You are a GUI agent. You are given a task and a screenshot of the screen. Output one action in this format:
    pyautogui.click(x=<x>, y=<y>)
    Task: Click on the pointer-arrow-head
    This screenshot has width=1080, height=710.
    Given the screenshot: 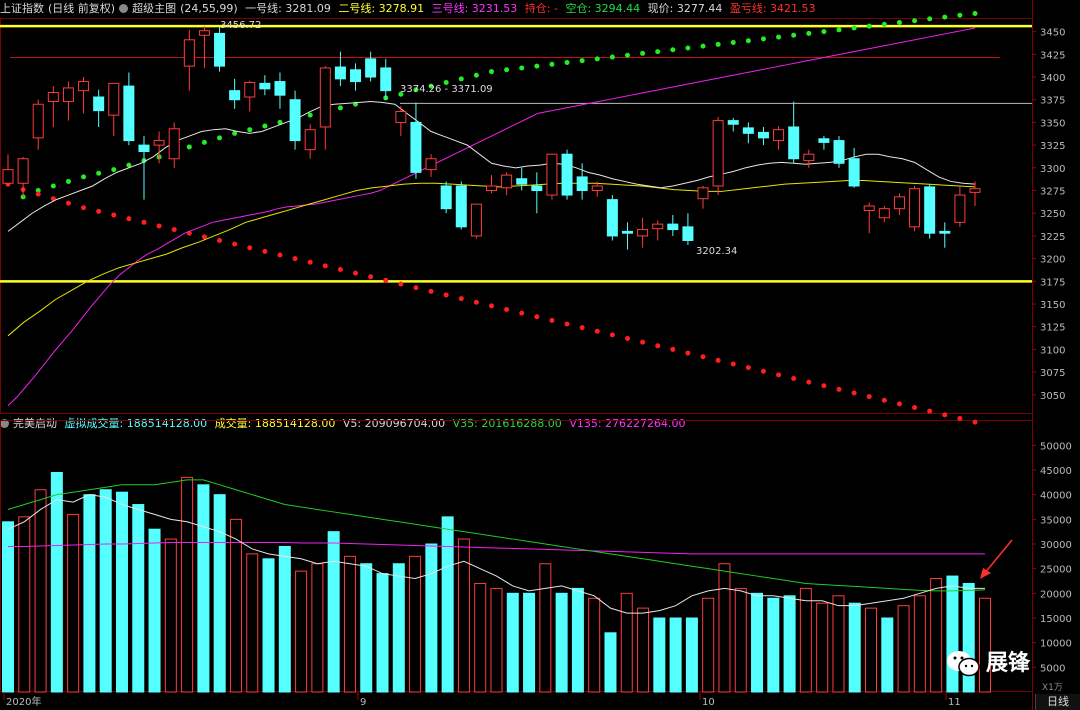 What is the action you would take?
    pyautogui.click(x=985, y=573)
    